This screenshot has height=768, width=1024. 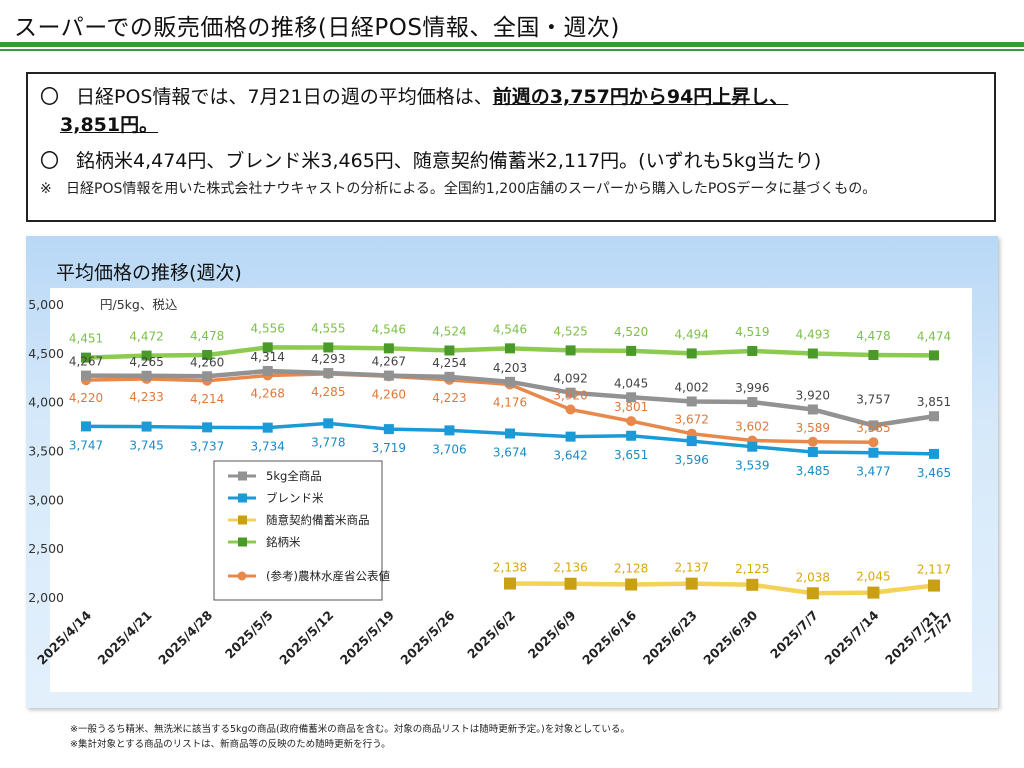 I want to click on legend-label: 銘柄米, so click(x=283, y=542).